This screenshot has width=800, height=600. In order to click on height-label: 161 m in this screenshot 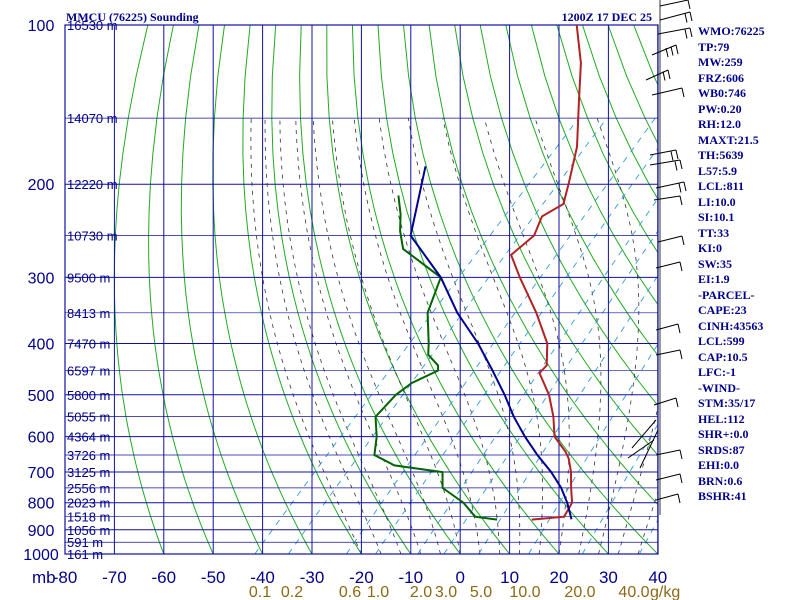, I will do `click(85, 554)`.